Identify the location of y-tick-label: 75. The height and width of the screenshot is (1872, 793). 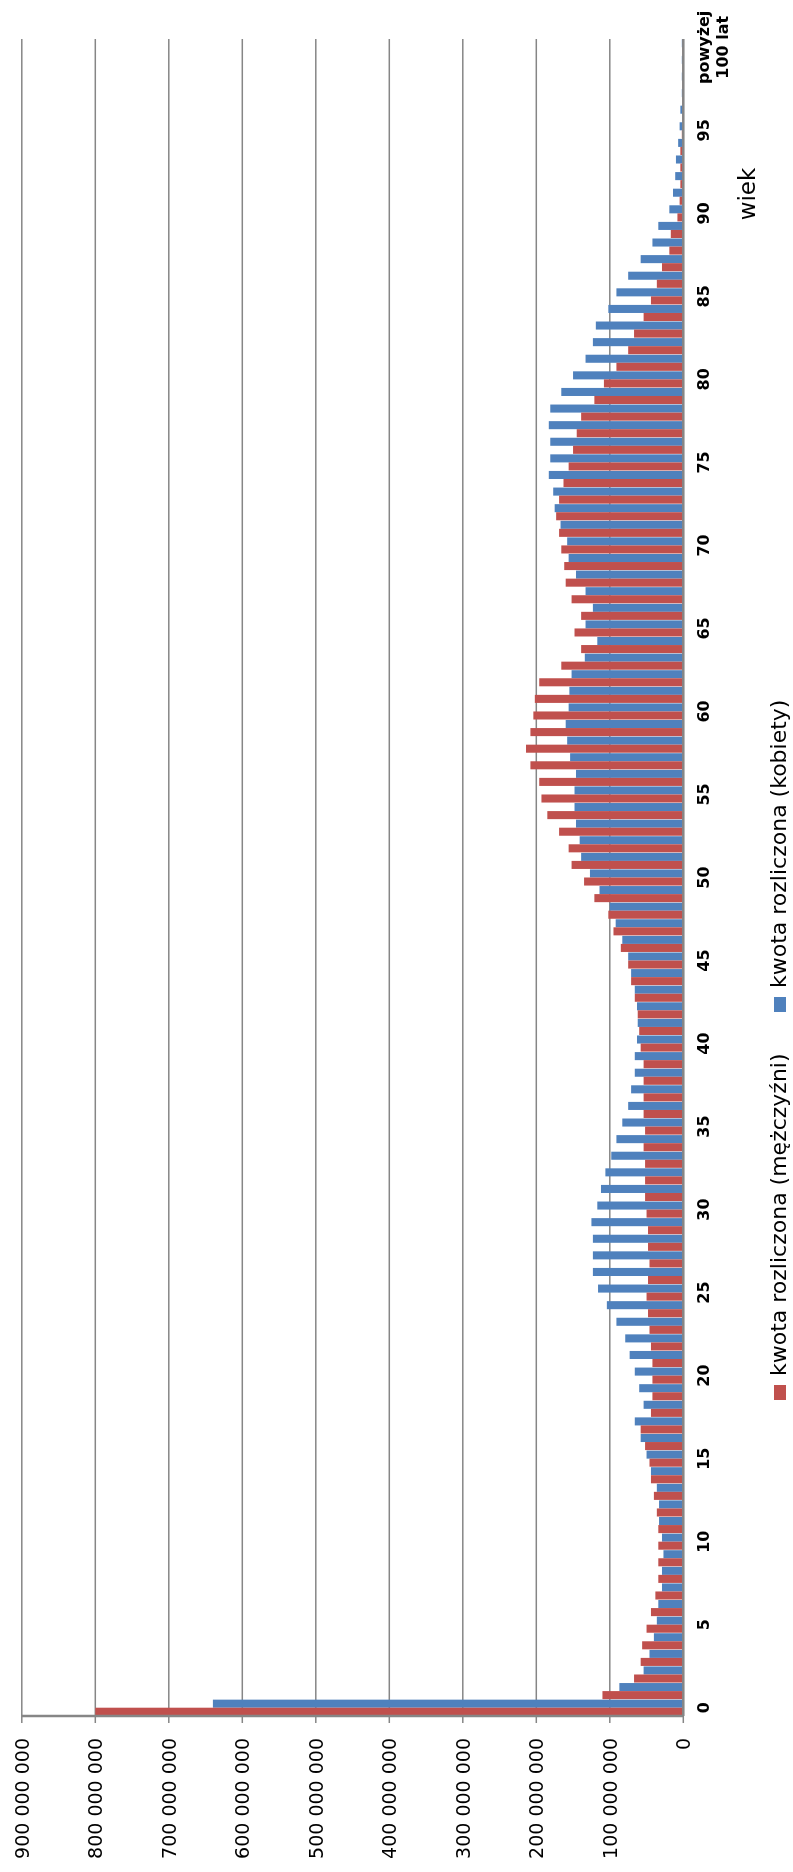
(704, 462).